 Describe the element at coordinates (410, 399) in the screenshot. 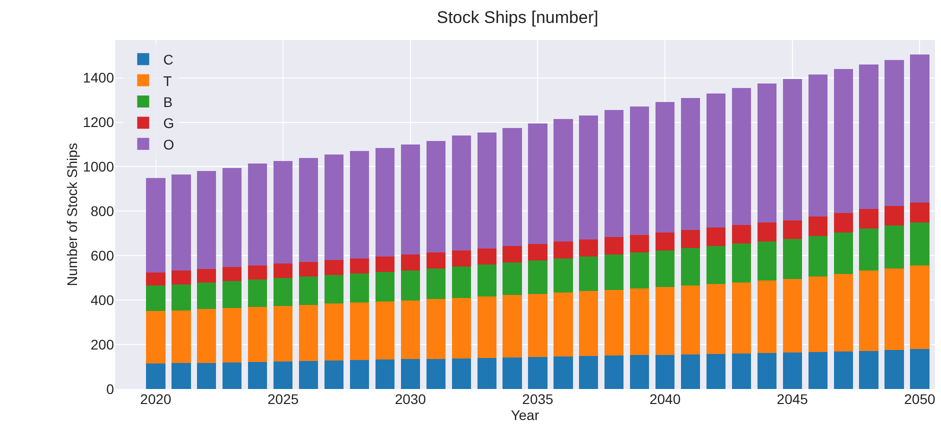

I see `x-tick-label: 2030` at that location.